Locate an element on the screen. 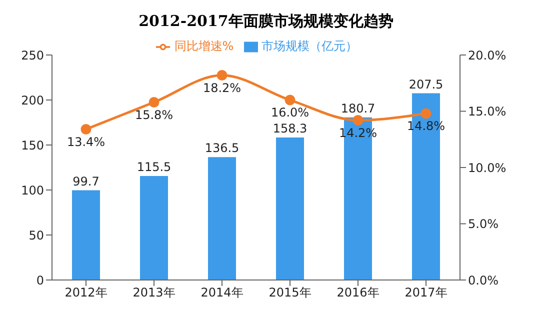 This screenshot has width=533, height=320. data-label: 136.5 is located at coordinates (222, 148).